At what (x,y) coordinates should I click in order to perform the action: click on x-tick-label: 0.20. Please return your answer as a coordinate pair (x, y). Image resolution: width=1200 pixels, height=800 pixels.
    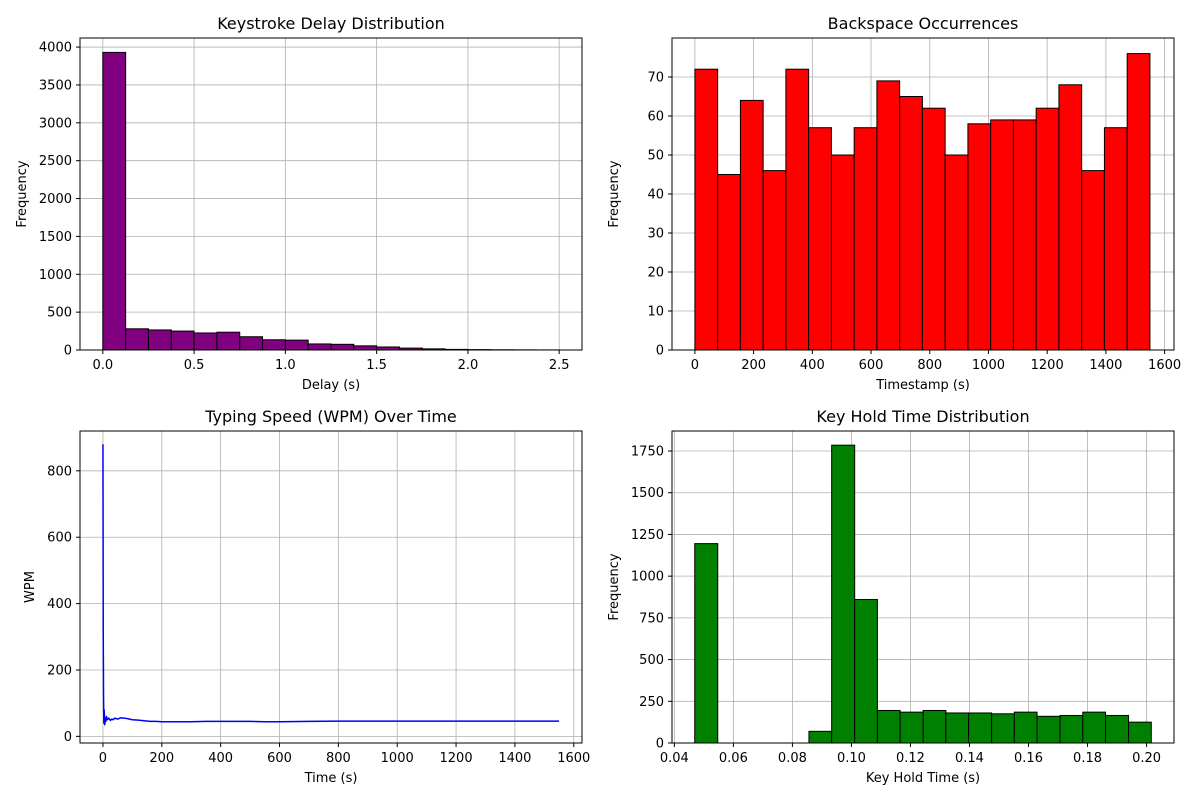
    Looking at the image, I should click on (1146, 758).